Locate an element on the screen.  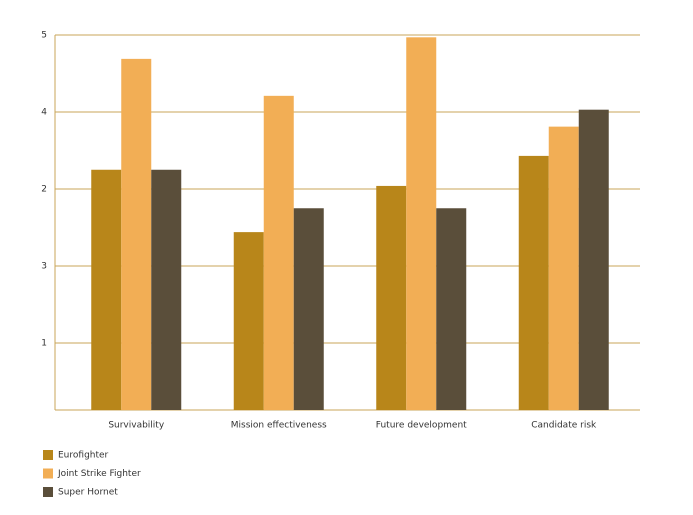
x-tick-label: Future development is located at coordinates (421, 426).